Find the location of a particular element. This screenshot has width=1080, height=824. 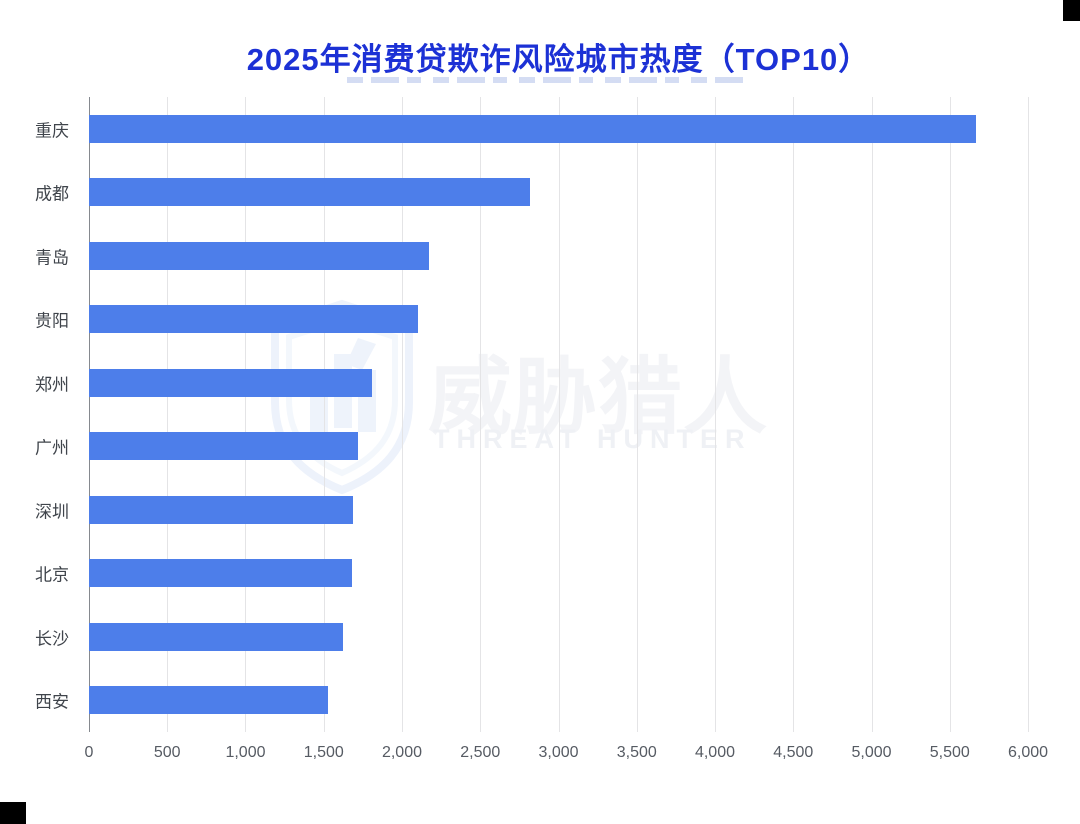

x-tick-label: 3,500 is located at coordinates (636, 752).